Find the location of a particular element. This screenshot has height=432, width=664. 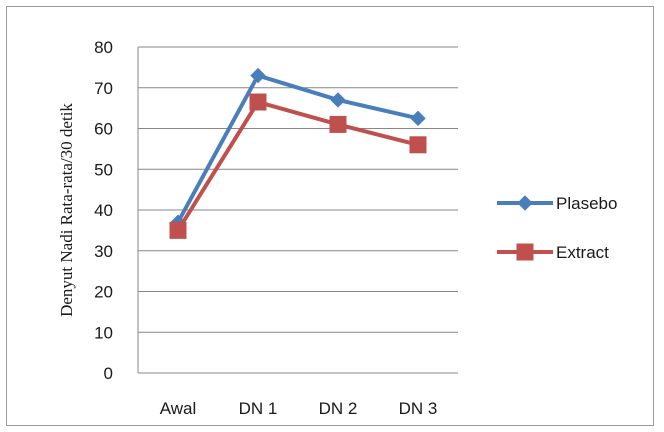

legend: Plasebo Extract is located at coordinates (557, 228).